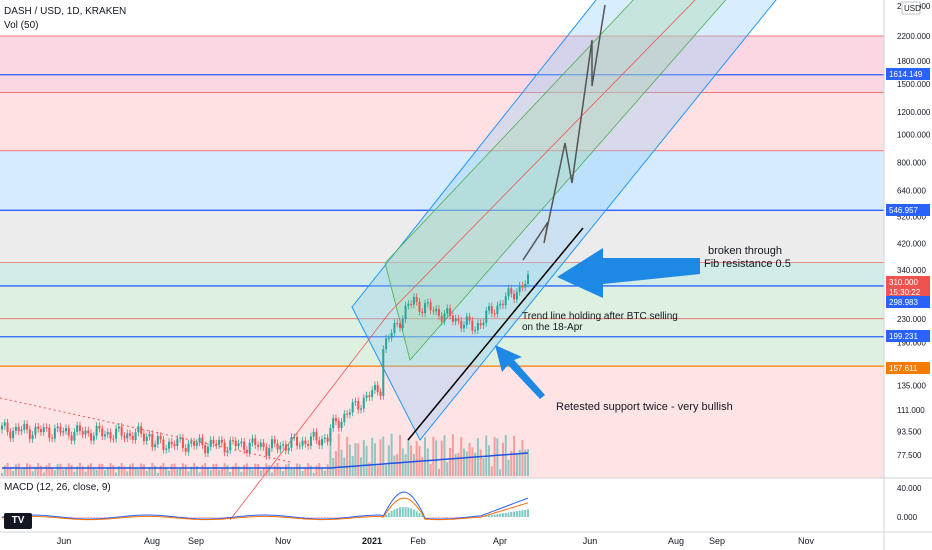 The height and width of the screenshot is (550, 932). What do you see at coordinates (644, 407) in the screenshot?
I see `annotation-retested: Retested support twice - very bullish` at bounding box center [644, 407].